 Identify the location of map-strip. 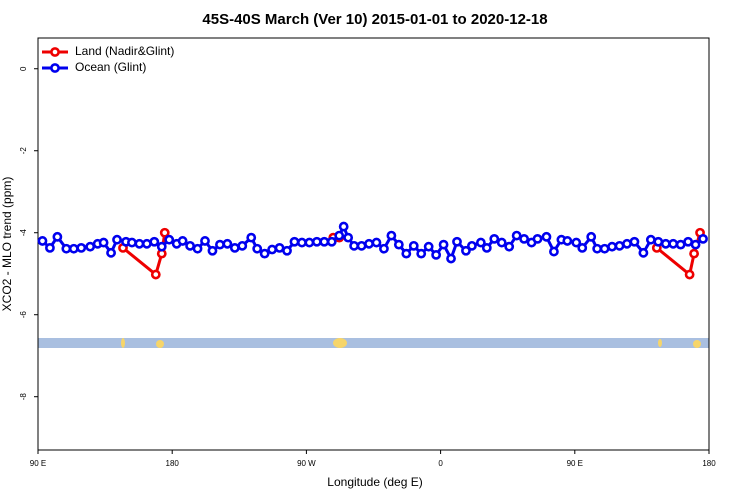
(373, 343).